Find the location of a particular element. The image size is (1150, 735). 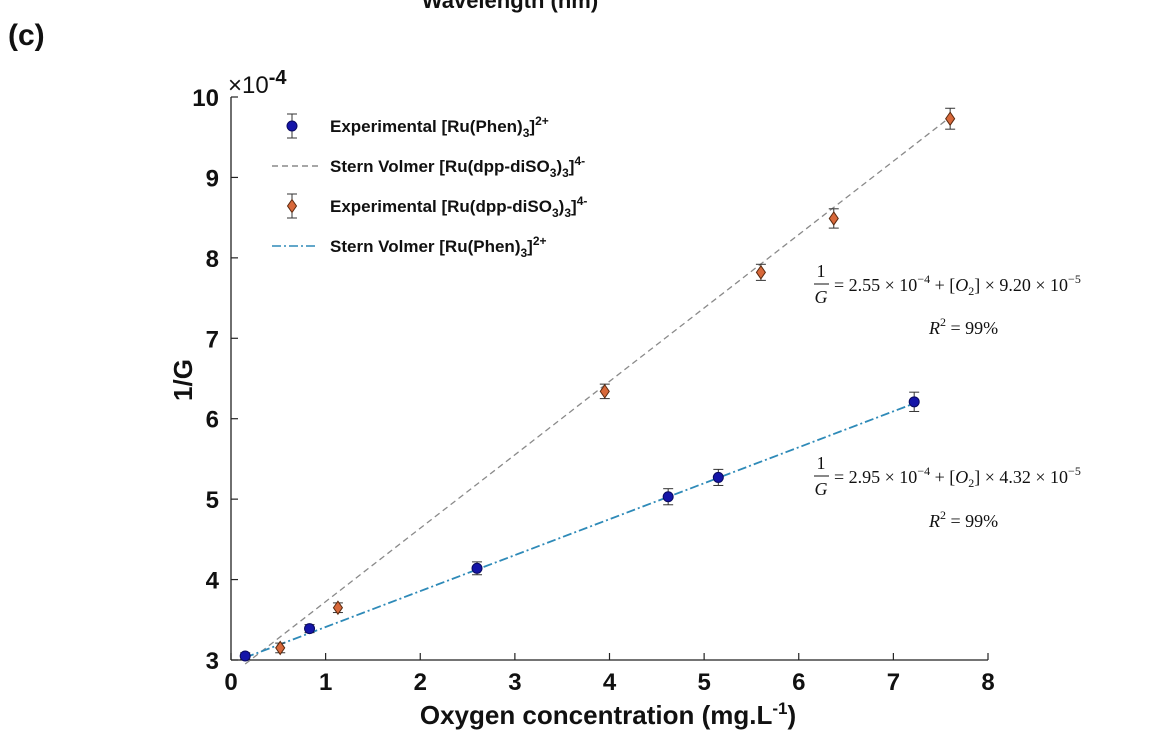

y-exponent-power: -4 is located at coordinates (278, 78).